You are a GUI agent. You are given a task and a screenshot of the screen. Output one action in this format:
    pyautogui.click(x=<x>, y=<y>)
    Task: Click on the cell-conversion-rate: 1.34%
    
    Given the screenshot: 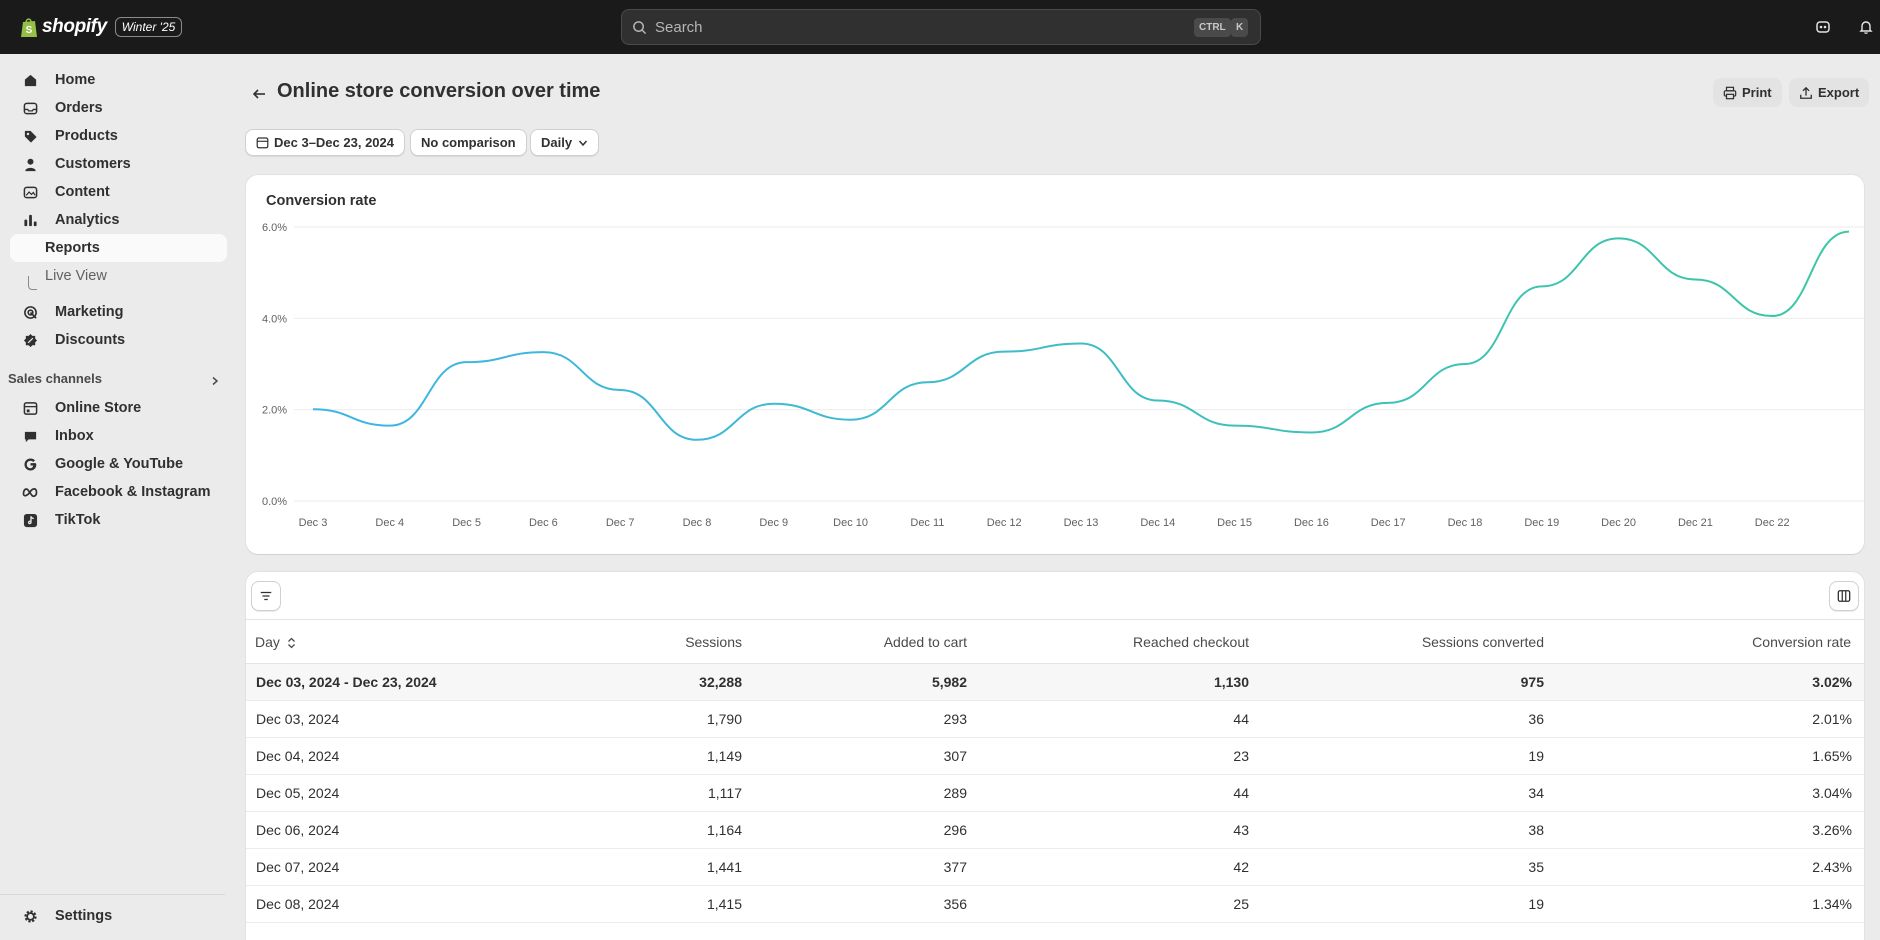 What is the action you would take?
    pyautogui.click(x=1832, y=904)
    